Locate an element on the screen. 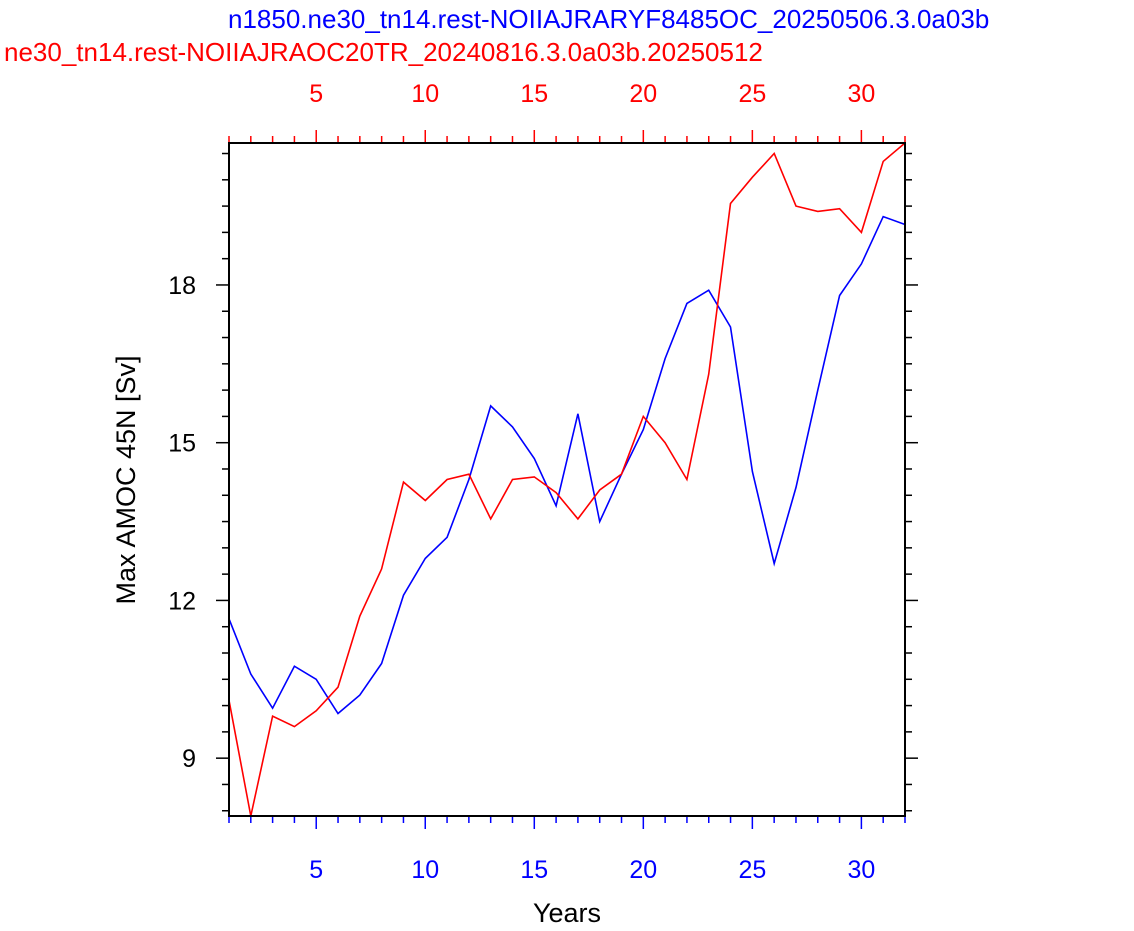  x-tick-label-bottom: 25 is located at coordinates (752, 870).